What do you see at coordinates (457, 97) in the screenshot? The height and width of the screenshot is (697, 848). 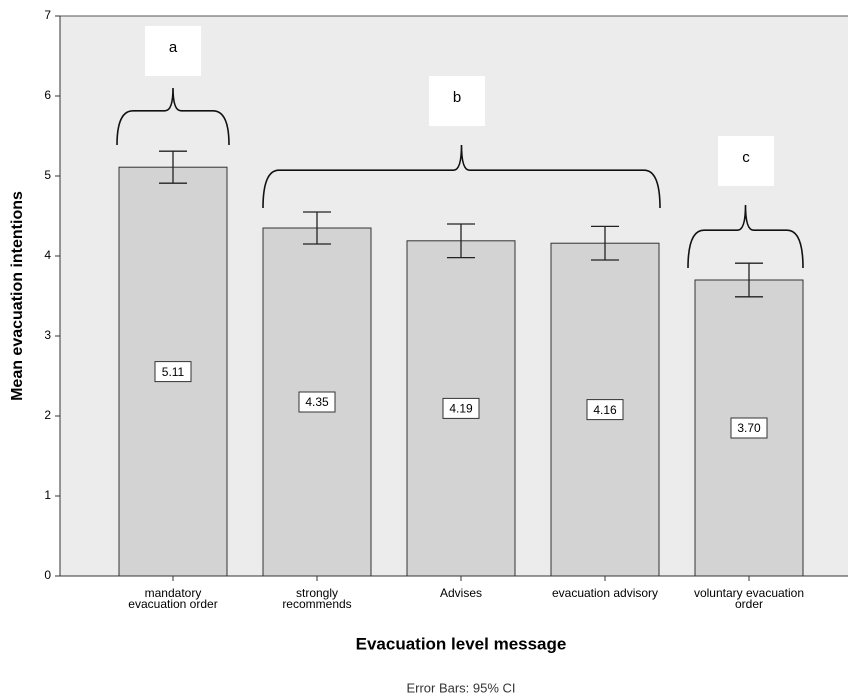 I see `annotation-label: b` at bounding box center [457, 97].